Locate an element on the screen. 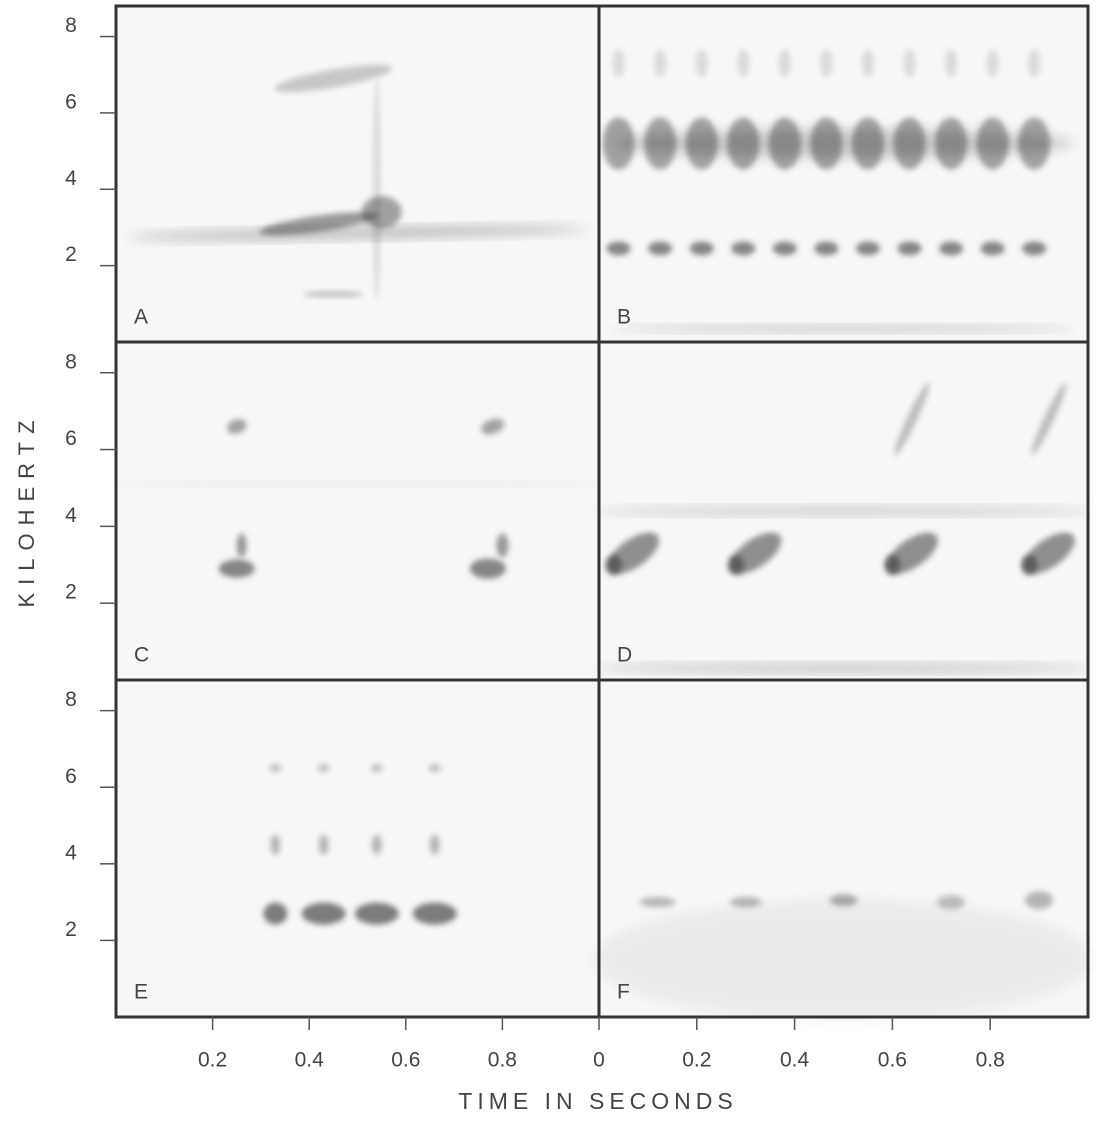 This screenshot has height=1126, width=1096. panel: A is located at coordinates (357, 174).